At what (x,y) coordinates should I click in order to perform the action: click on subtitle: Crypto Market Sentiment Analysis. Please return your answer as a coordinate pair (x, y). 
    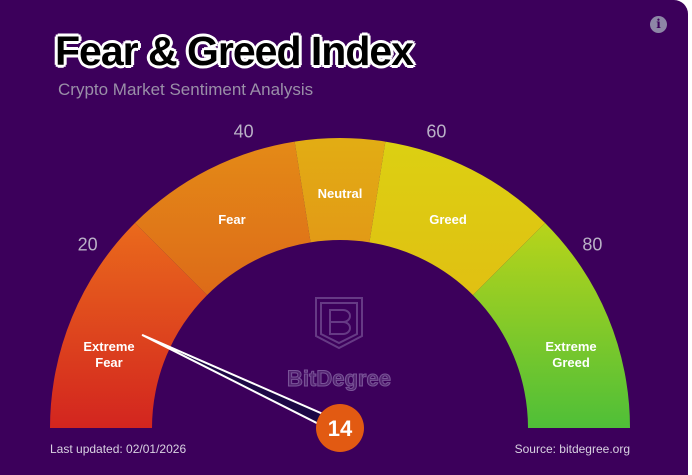
    Looking at the image, I should click on (186, 89).